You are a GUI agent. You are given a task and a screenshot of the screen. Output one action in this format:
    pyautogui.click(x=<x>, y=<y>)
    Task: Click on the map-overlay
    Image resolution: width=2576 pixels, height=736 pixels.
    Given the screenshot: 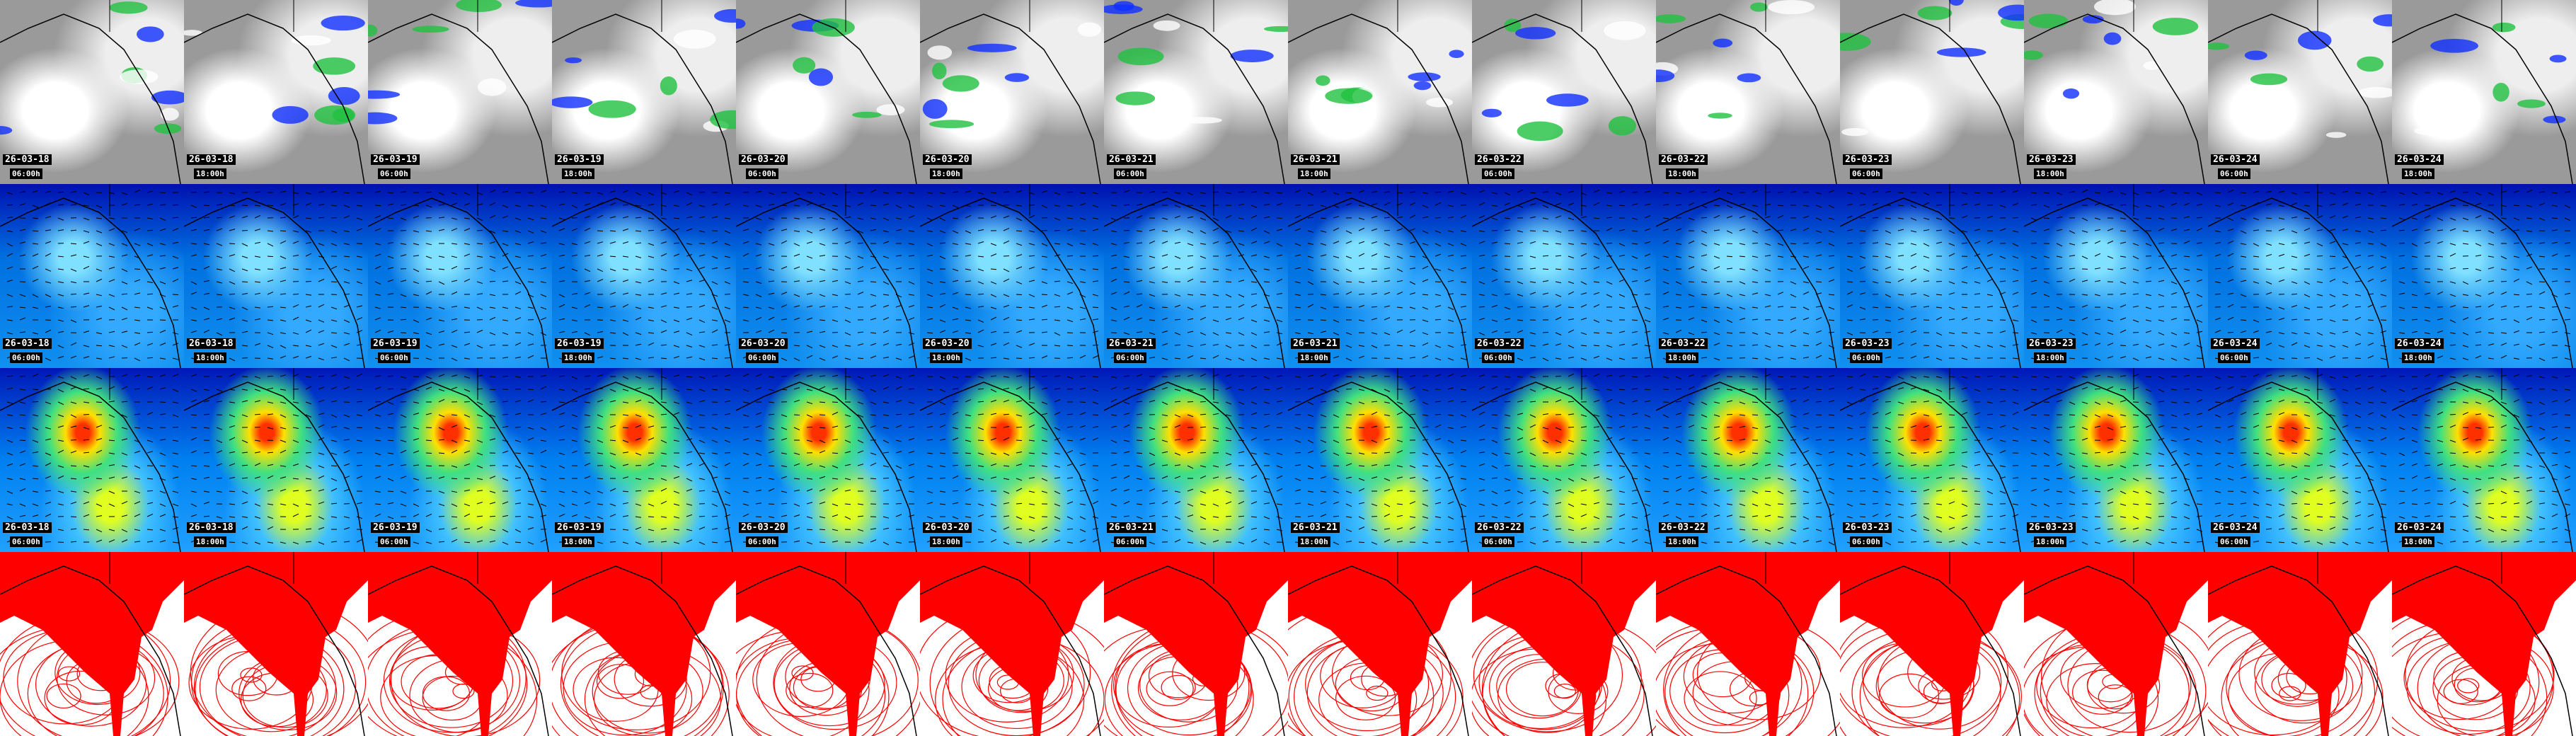 What is the action you would take?
    pyautogui.click(x=1747, y=276)
    